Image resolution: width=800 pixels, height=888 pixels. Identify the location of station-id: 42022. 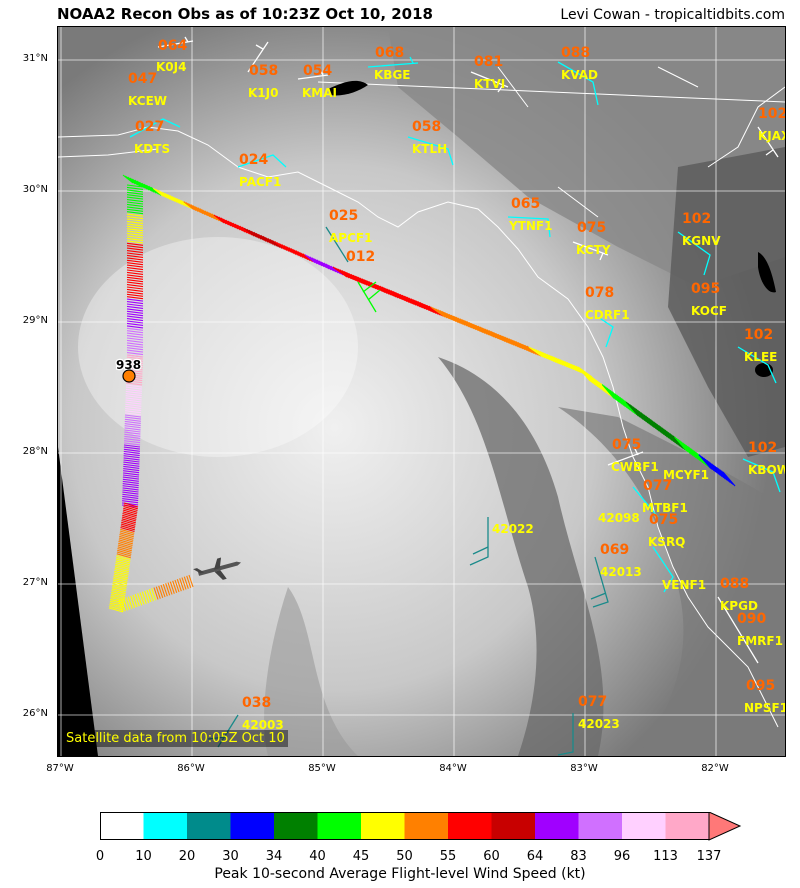
(513, 529).